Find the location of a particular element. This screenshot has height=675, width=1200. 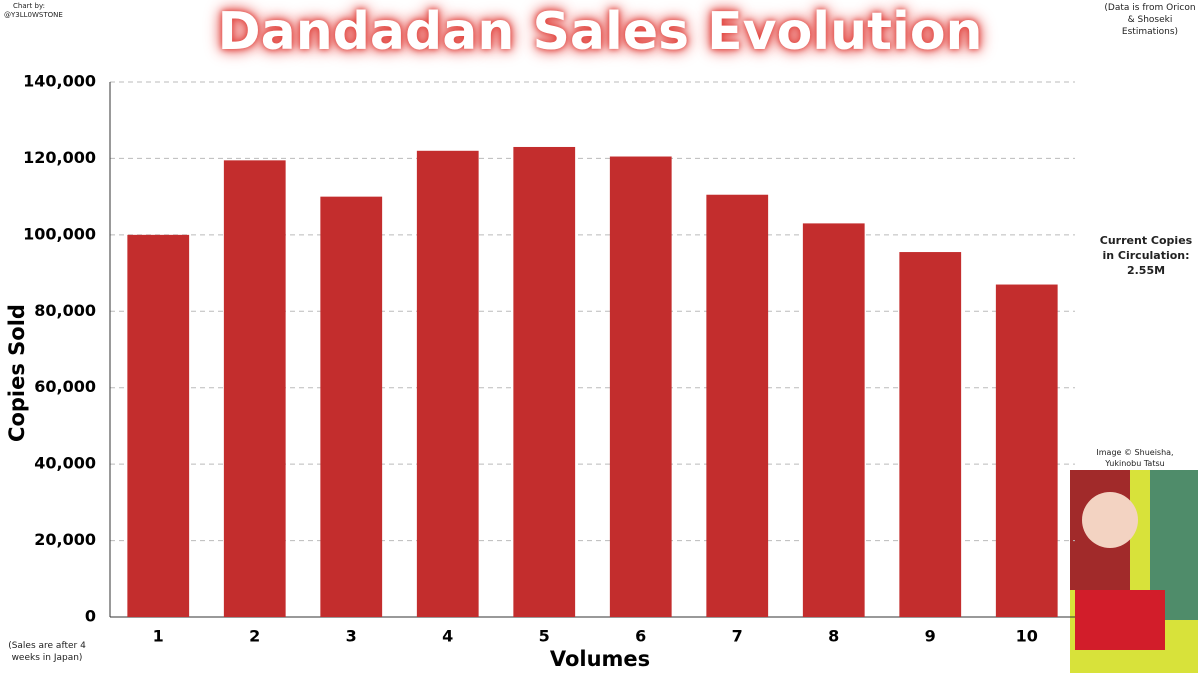

x-tick-label: 8 is located at coordinates (833, 636).